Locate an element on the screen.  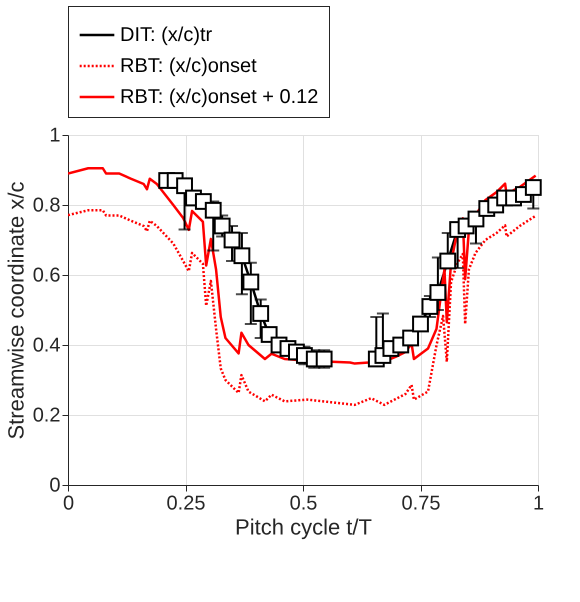
y-tick-label: 0.6 is located at coordinates (46, 275).